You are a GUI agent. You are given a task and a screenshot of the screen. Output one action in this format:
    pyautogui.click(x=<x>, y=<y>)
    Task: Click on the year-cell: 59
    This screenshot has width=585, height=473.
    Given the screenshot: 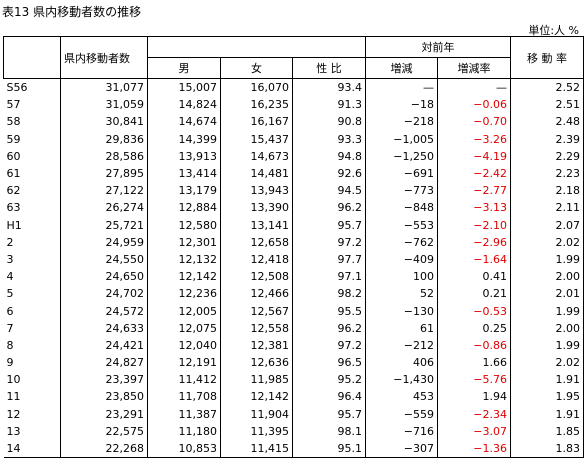 What is the action you would take?
    pyautogui.click(x=32, y=139)
    